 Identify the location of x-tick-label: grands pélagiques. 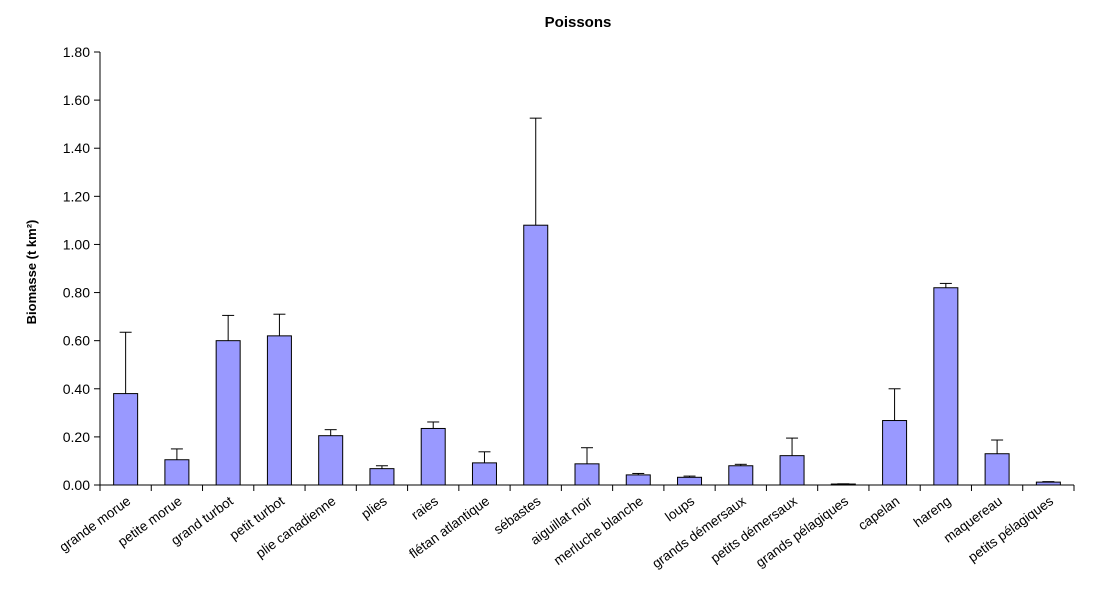
(802, 531).